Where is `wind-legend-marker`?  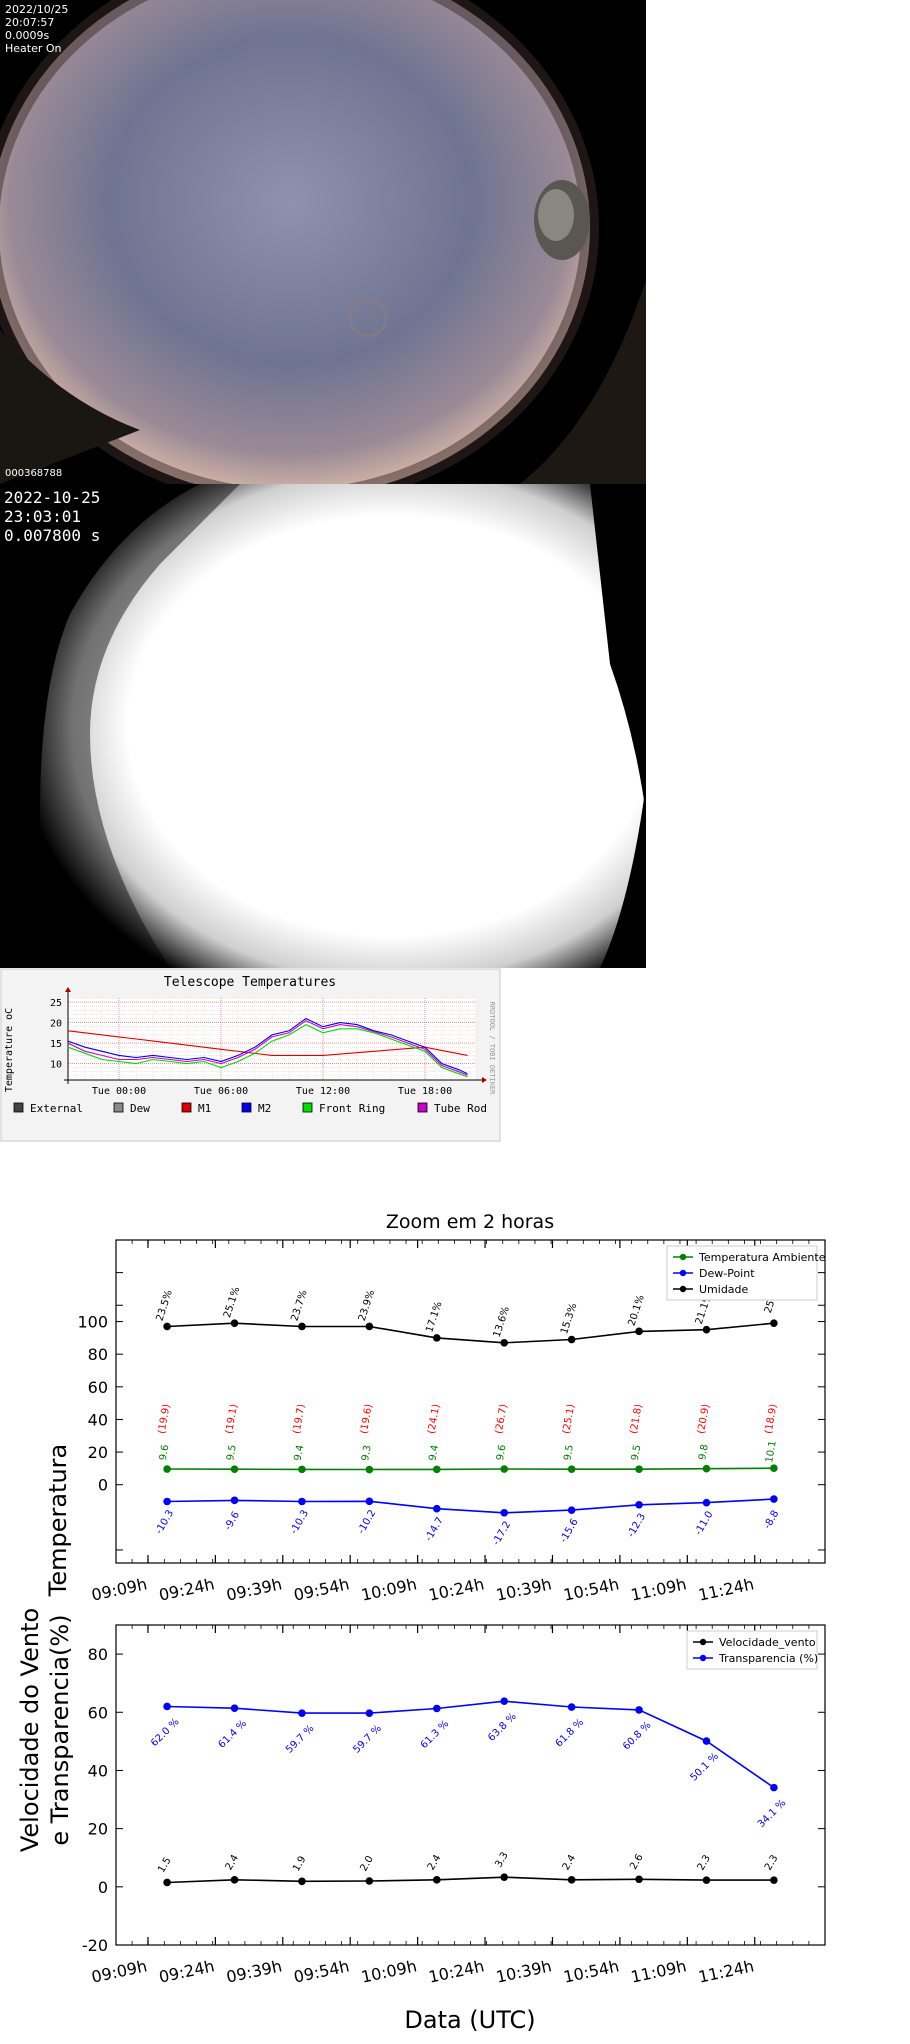 wind-legend-marker is located at coordinates (703, 1642).